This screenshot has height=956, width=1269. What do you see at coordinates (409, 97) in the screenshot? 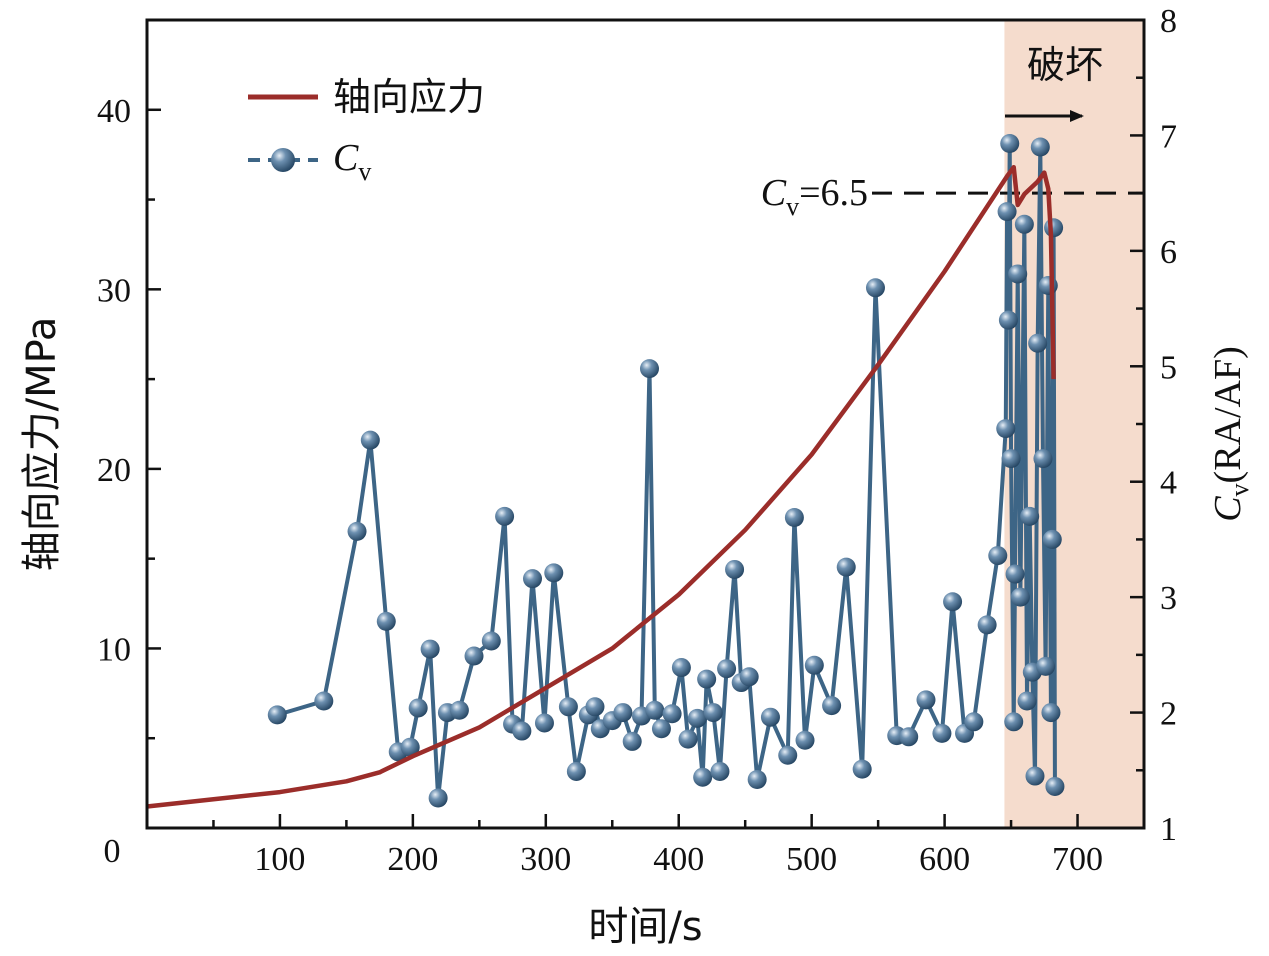
I see `legend-stress-label: 轴向应力` at bounding box center [409, 97].